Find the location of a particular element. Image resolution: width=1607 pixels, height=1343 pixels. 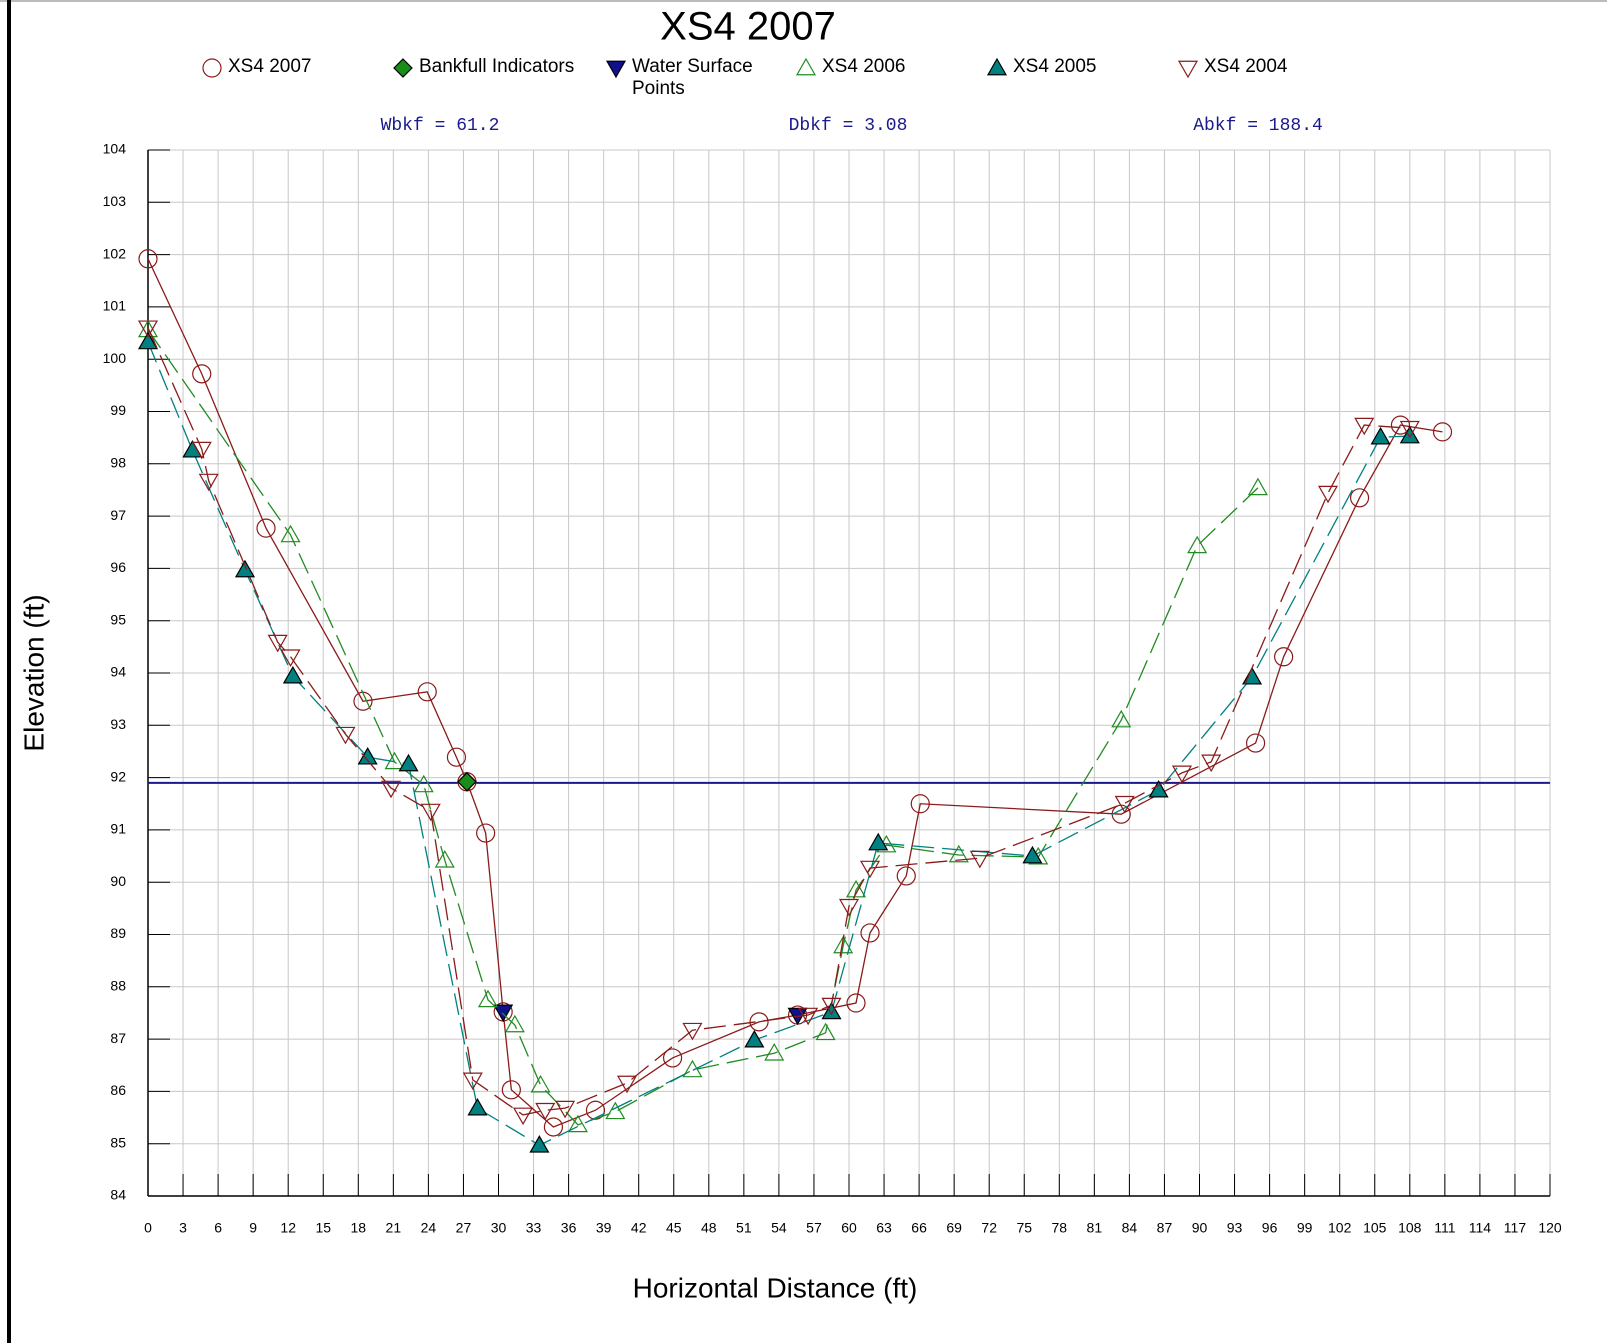

x-tick-label: 120 is located at coordinates (1550, 1228).